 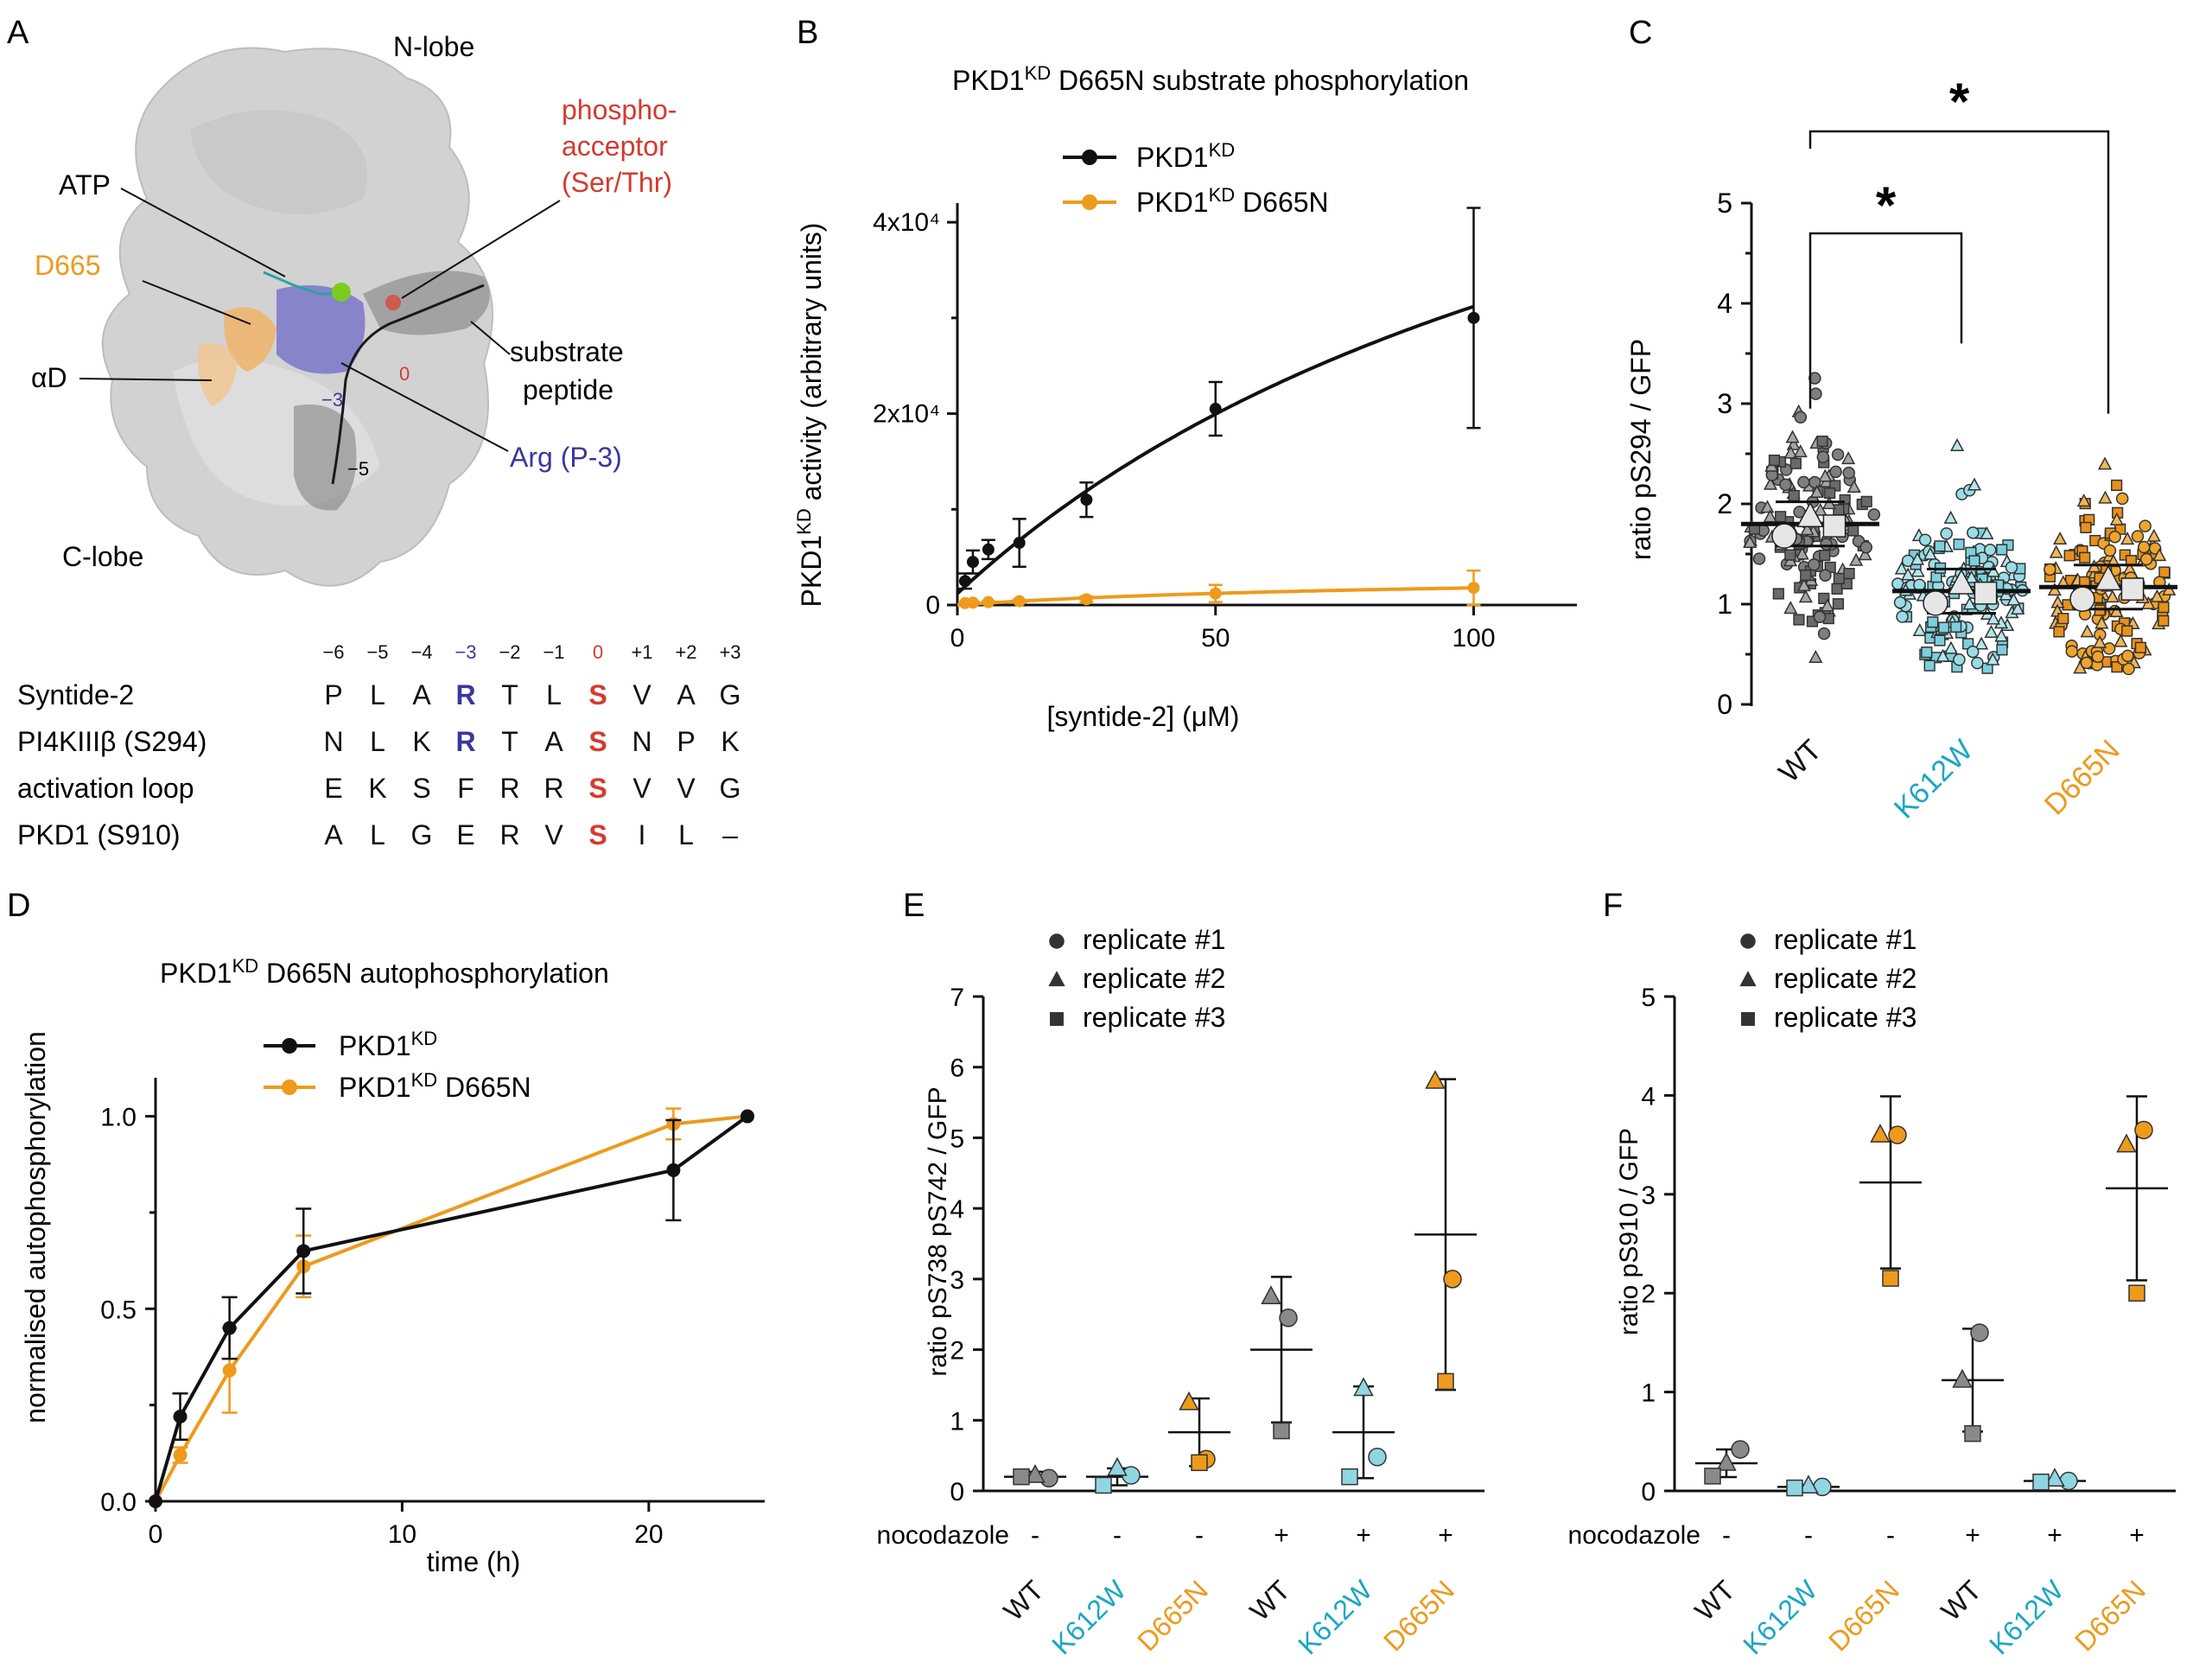 What do you see at coordinates (598, 652) in the screenshot?
I see `position-label: 0` at bounding box center [598, 652].